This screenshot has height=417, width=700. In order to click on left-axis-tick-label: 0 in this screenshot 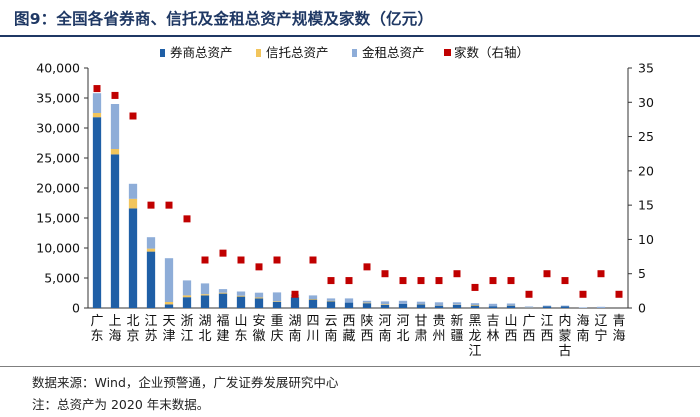, I will do `click(76, 308)`.